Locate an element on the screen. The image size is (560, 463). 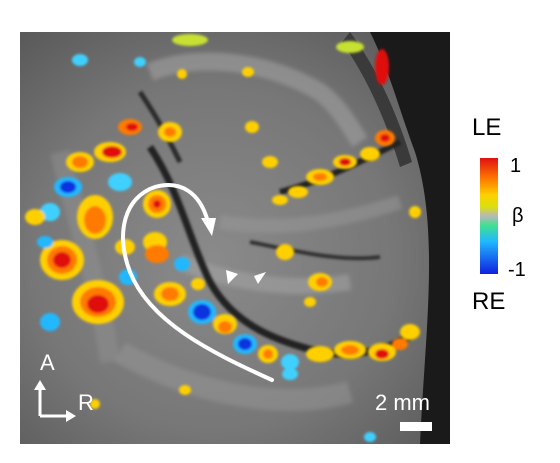
axis-arrow-up-icon is located at coordinates (40, 385).